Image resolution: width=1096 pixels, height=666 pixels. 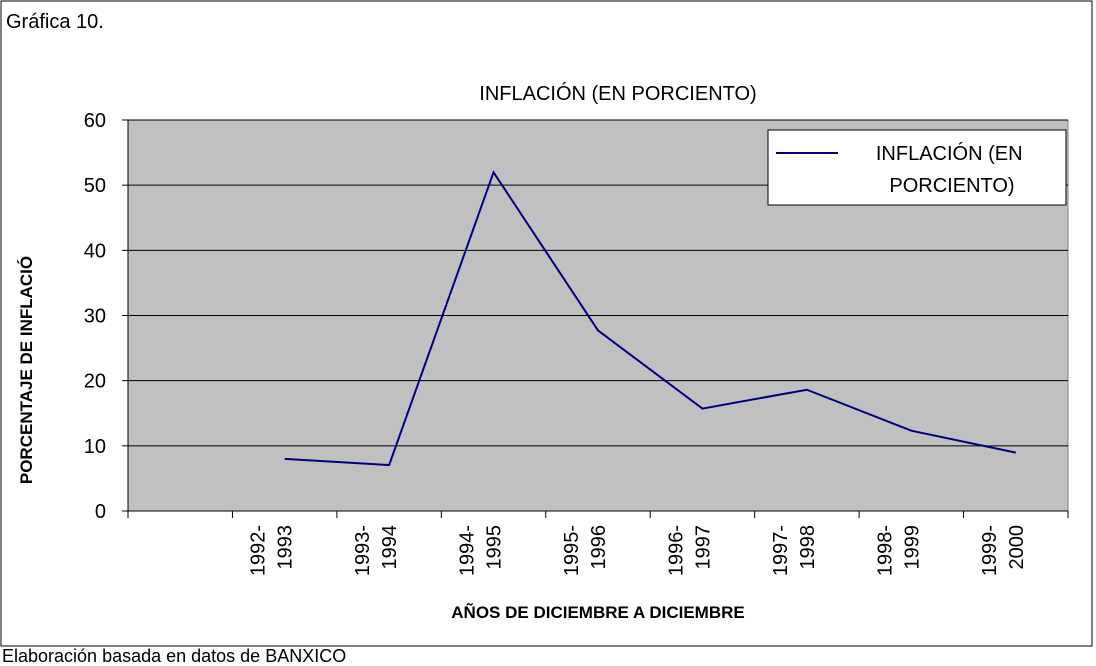 What do you see at coordinates (481, 550) in the screenshot?
I see `x-tick-label: 1994- 1995` at bounding box center [481, 550].